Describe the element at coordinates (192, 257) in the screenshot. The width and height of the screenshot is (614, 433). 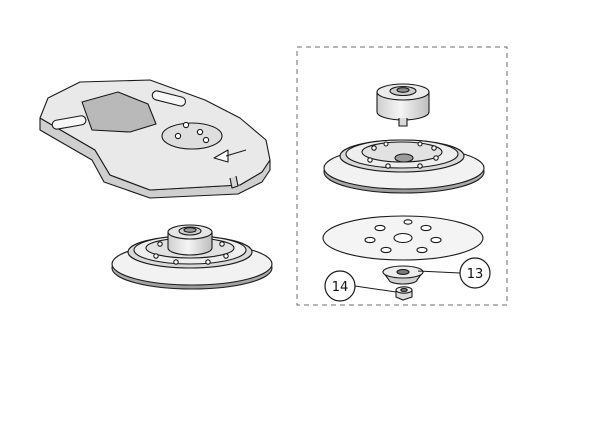
I see `assembled-disc` at that location.